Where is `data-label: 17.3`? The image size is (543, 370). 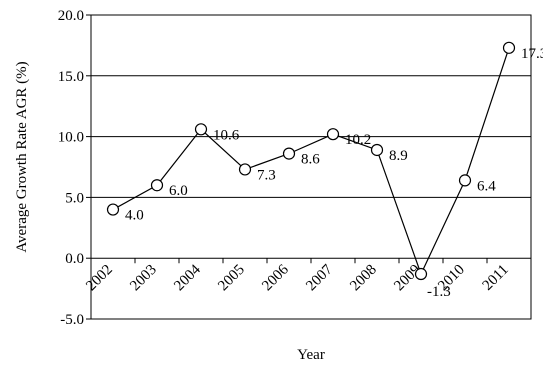 data-label: 17.3 is located at coordinates (532, 54).